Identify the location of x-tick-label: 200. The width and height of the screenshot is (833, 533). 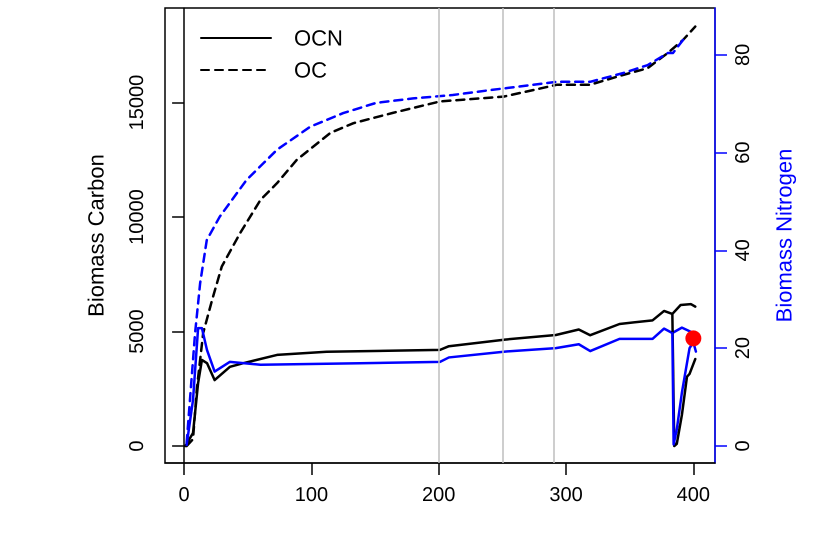
(439, 495).